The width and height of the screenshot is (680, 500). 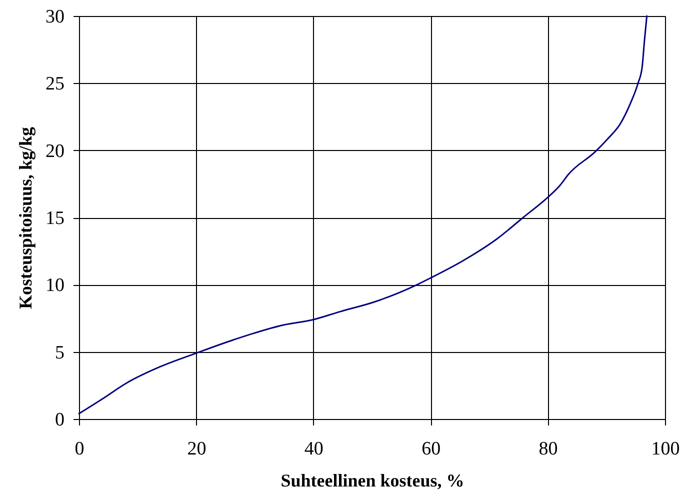 I want to click on x-tick-label: 80, so click(x=548, y=449).